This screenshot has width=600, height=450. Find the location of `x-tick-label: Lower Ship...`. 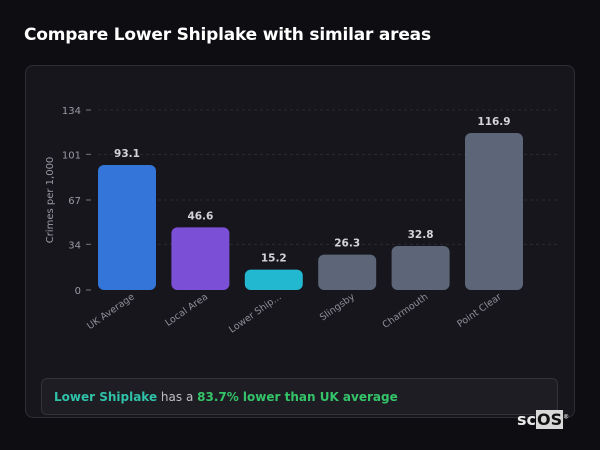

x-tick-label: Lower Ship... is located at coordinates (255, 313).